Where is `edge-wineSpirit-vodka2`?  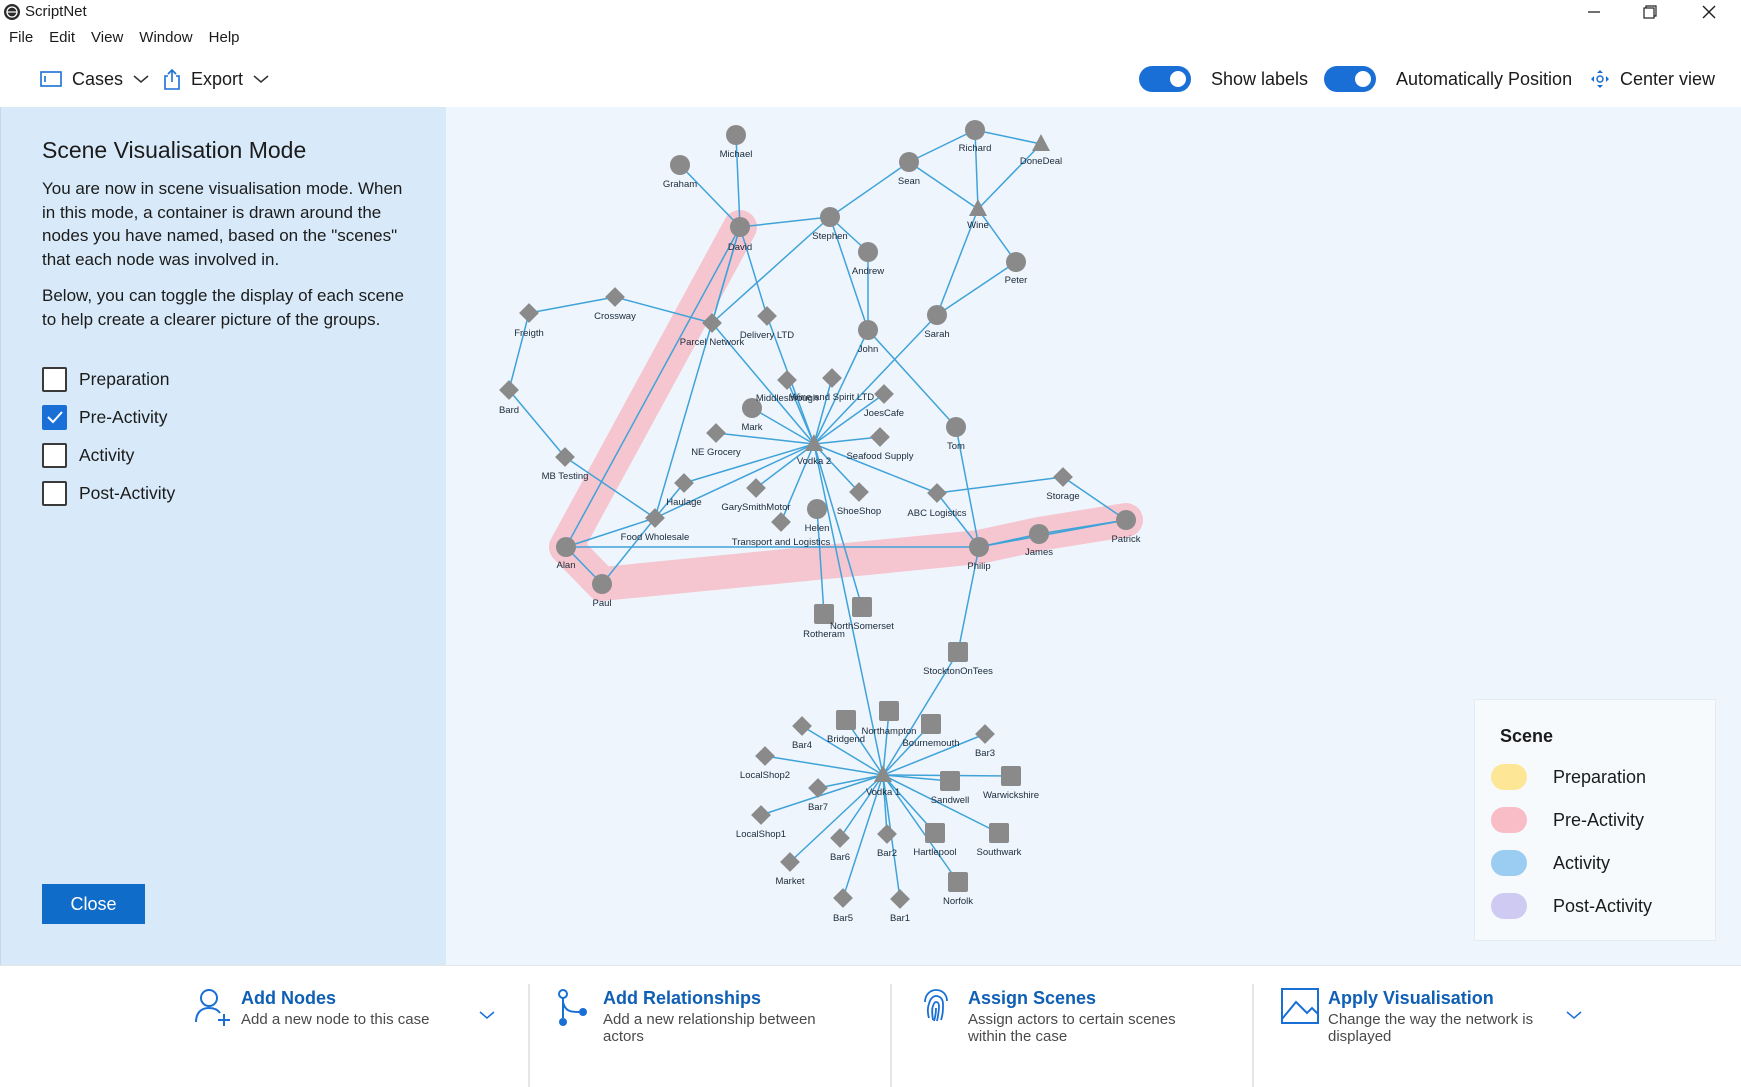
edge-wineSpirit-vodka2 is located at coordinates (823, 411).